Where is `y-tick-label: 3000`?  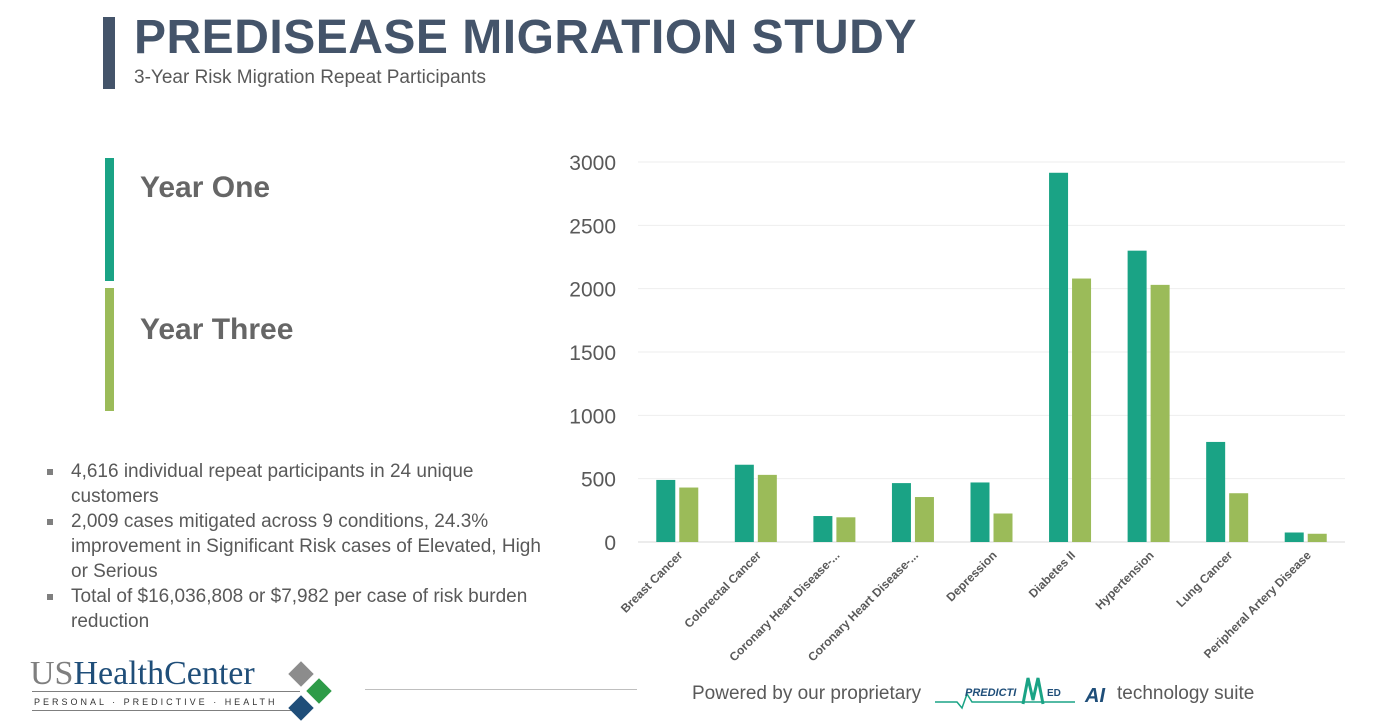 y-tick-label: 3000 is located at coordinates (592, 163).